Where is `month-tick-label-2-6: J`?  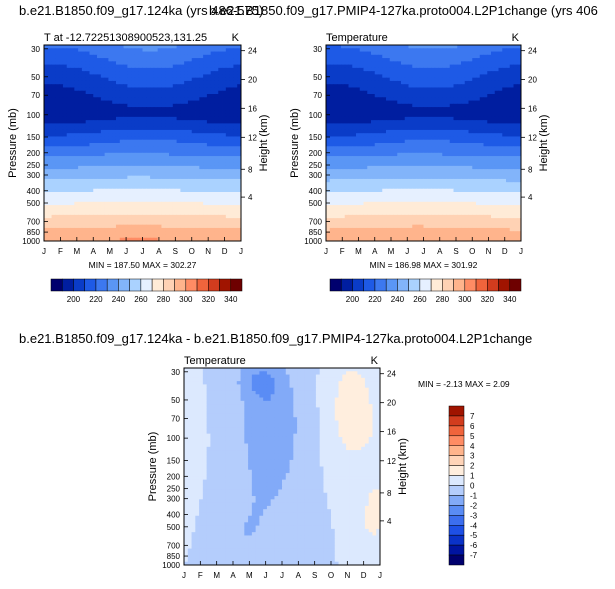
month-tick-label-2-6: J is located at coordinates (282, 575).